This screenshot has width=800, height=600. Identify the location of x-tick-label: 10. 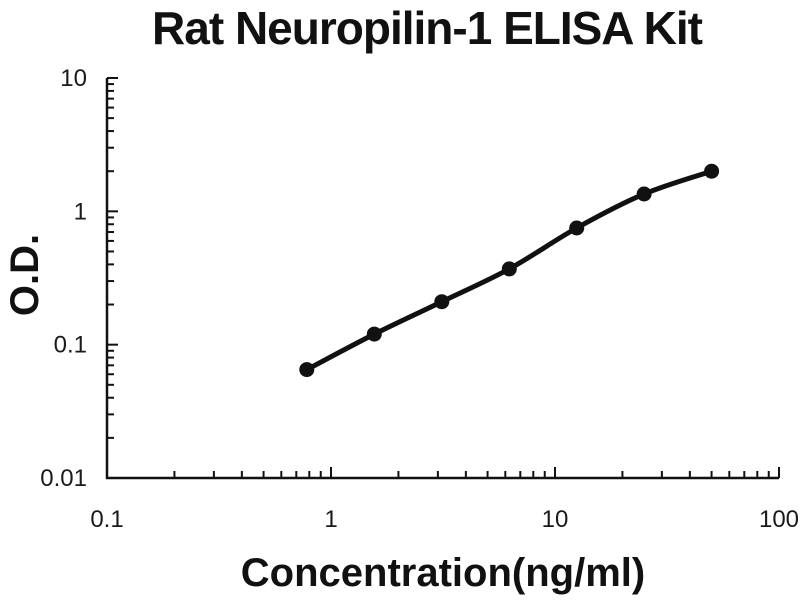
(555, 519).